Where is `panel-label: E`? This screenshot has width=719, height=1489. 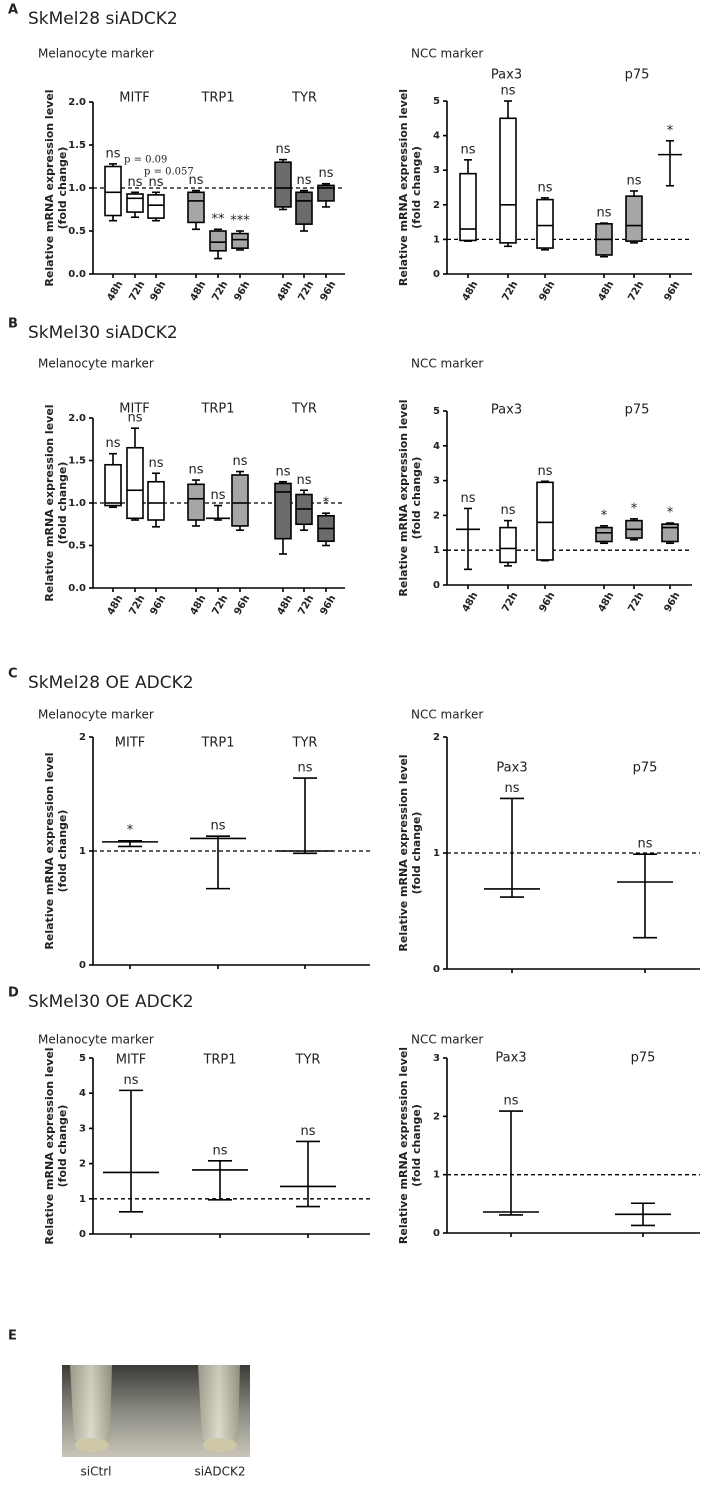 panel-label: E is located at coordinates (12, 1336).